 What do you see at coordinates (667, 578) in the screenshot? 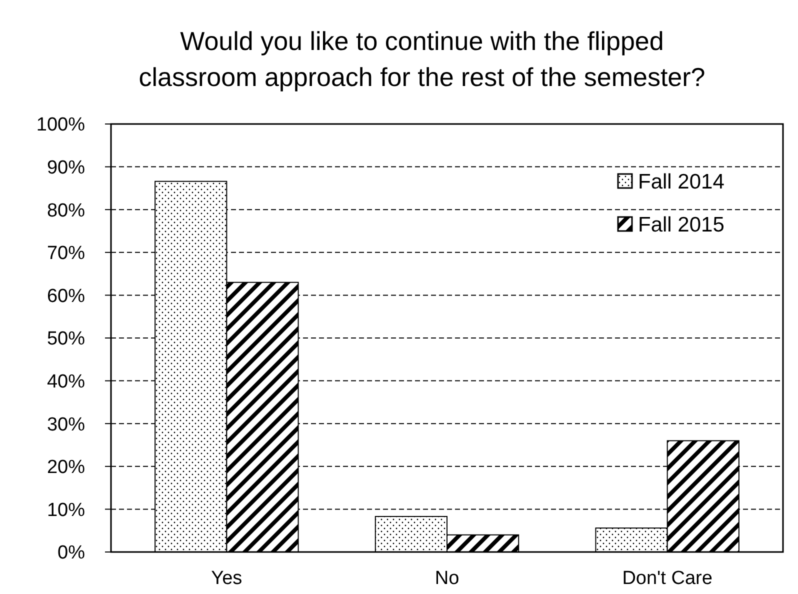
I see `x-tick-label: Don't Care` at bounding box center [667, 578].